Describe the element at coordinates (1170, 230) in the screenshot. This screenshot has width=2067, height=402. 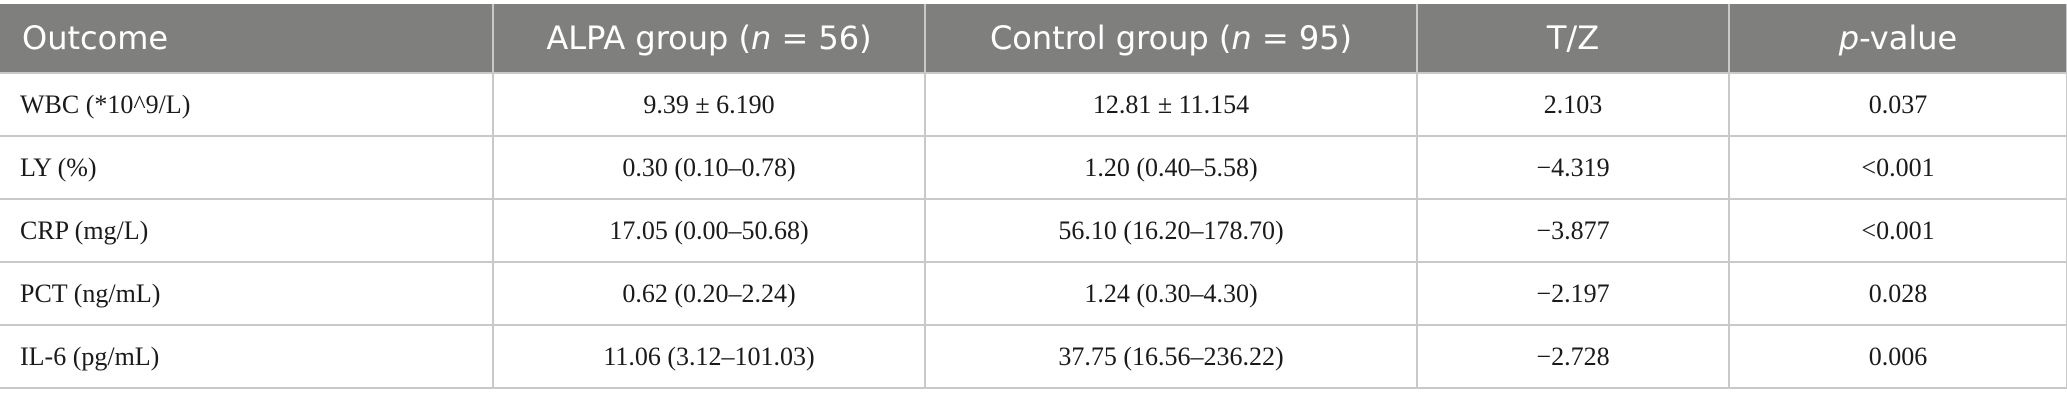
I see `control-value-cell: 56.10 (16.20–178.70)` at that location.